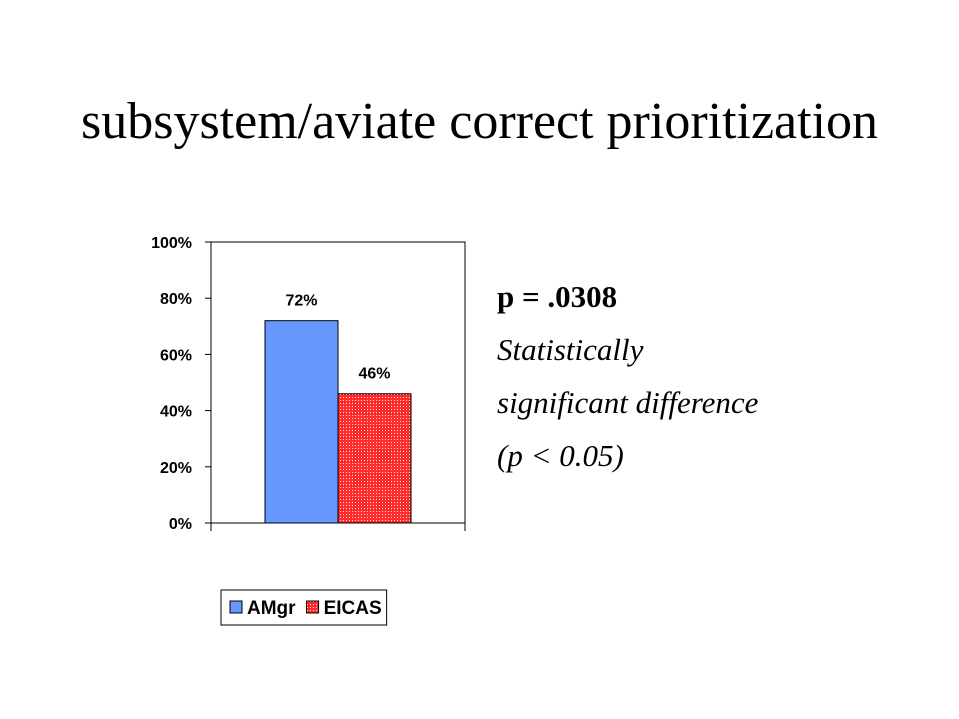  I want to click on legend-swatch-amgr, so click(236, 607).